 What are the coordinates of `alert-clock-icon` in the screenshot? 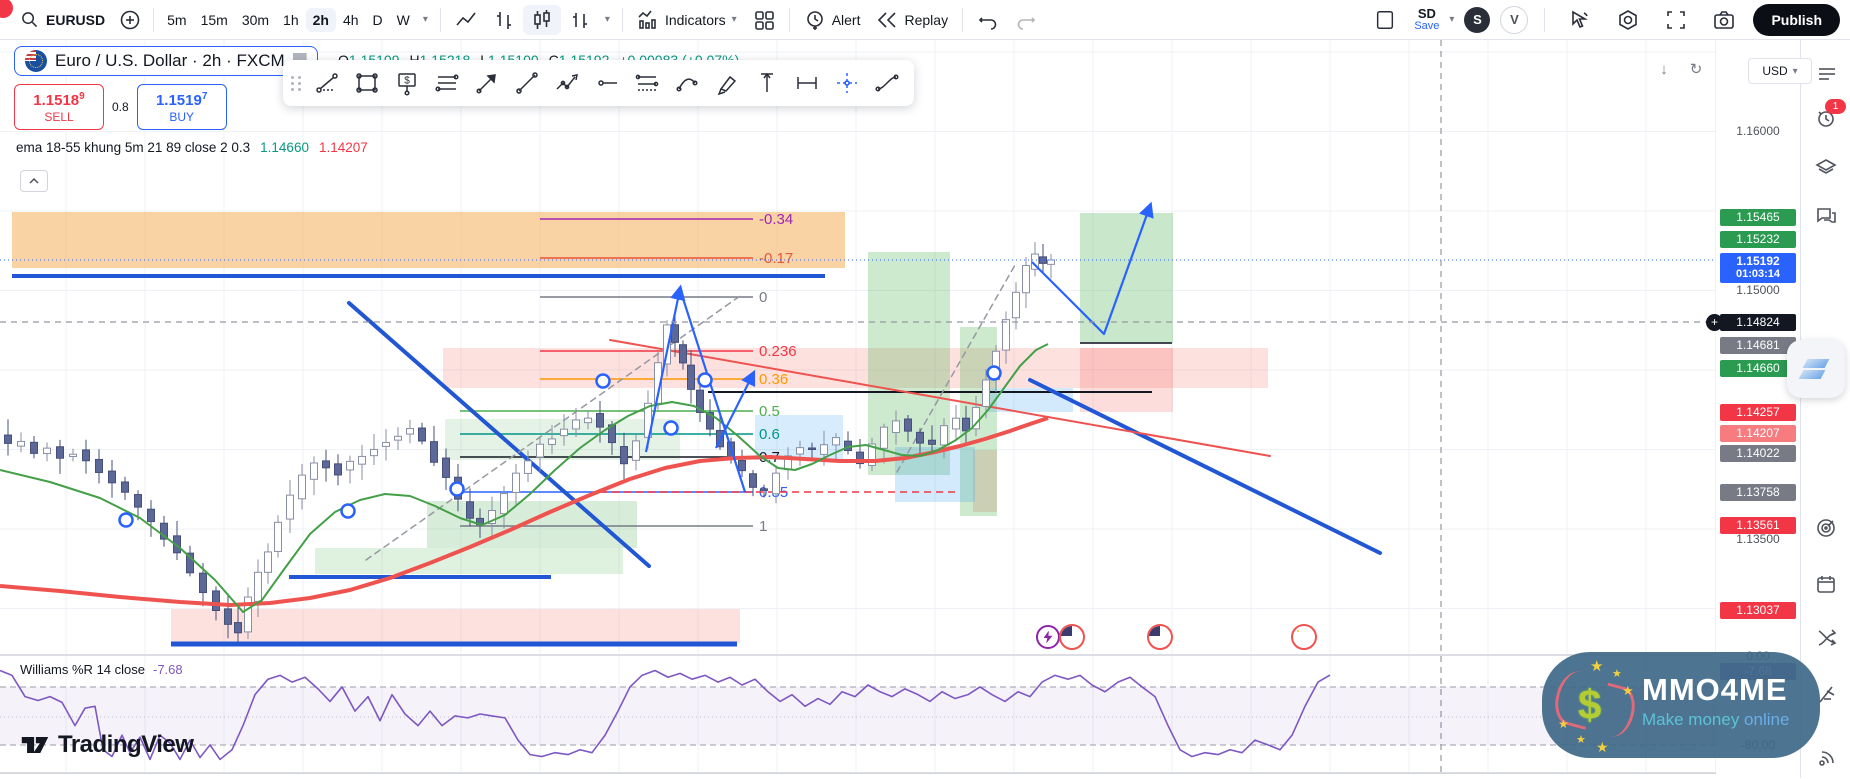 It's located at (815, 20).